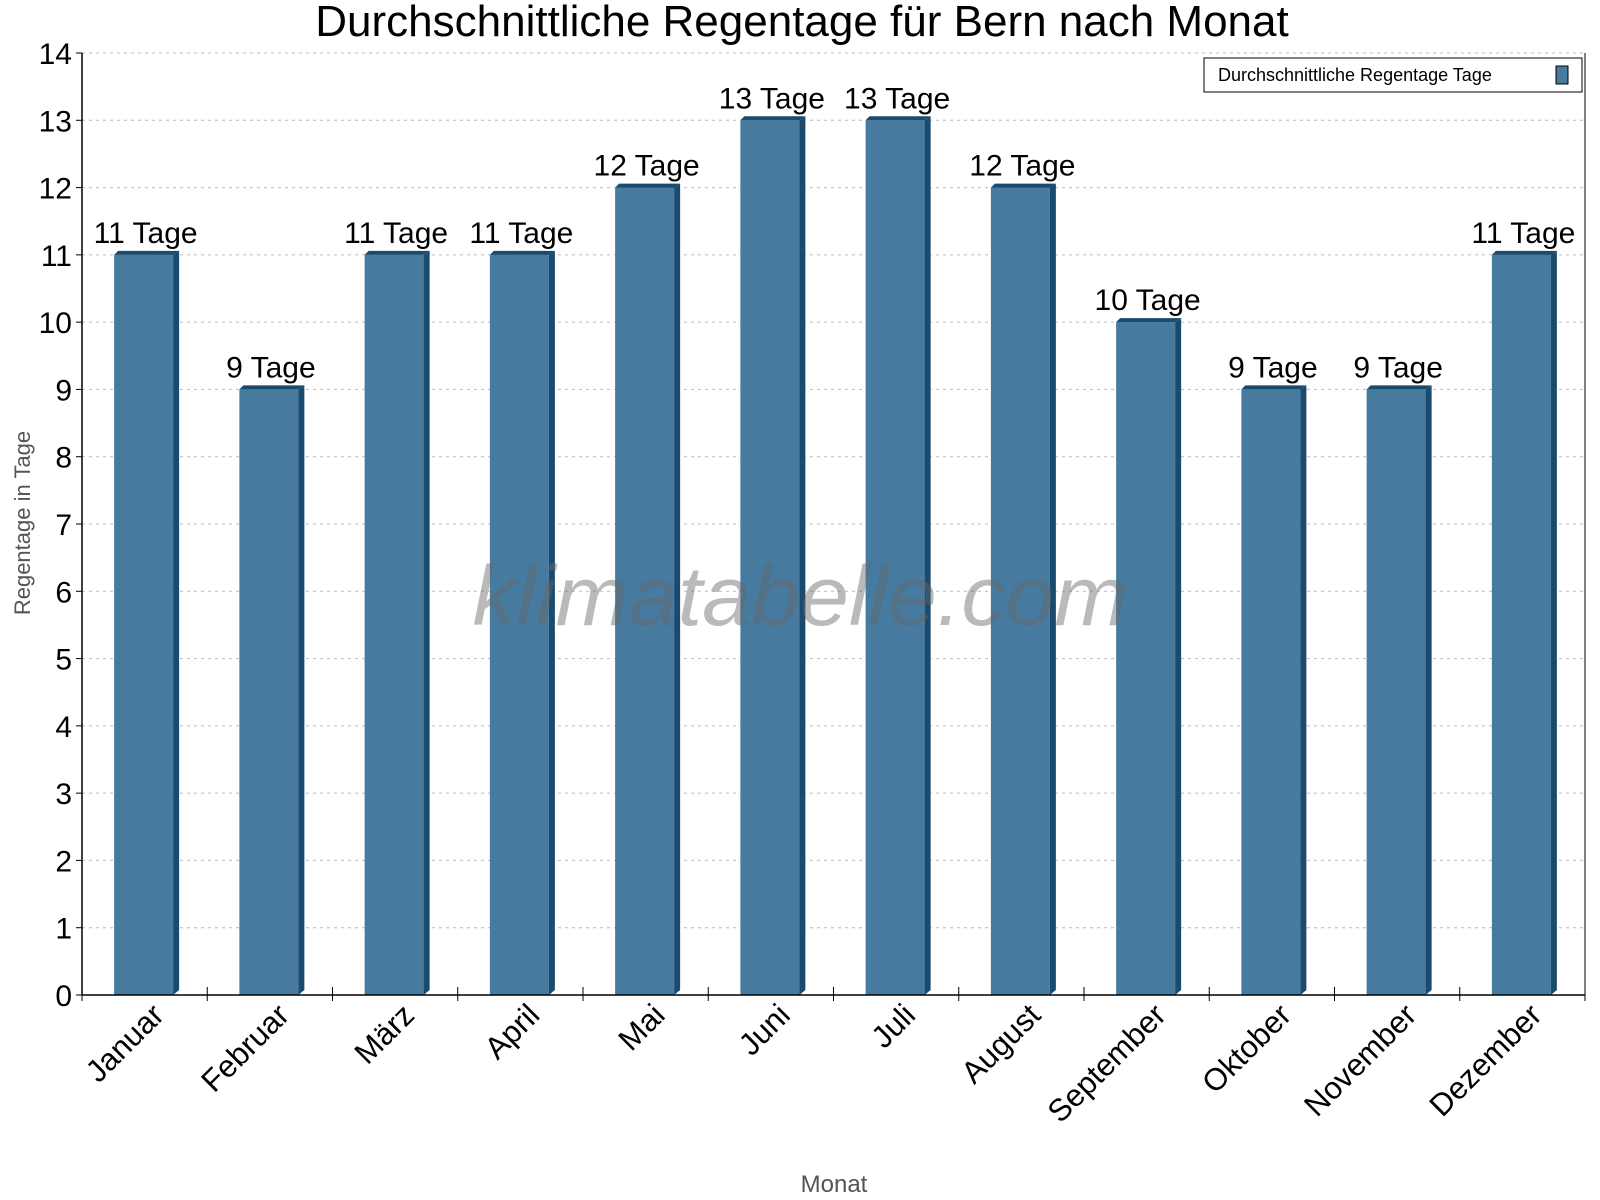 The width and height of the screenshot is (1600, 1200). I want to click on legend: Durchschnittliche Regentage Tage, so click(1393, 75).